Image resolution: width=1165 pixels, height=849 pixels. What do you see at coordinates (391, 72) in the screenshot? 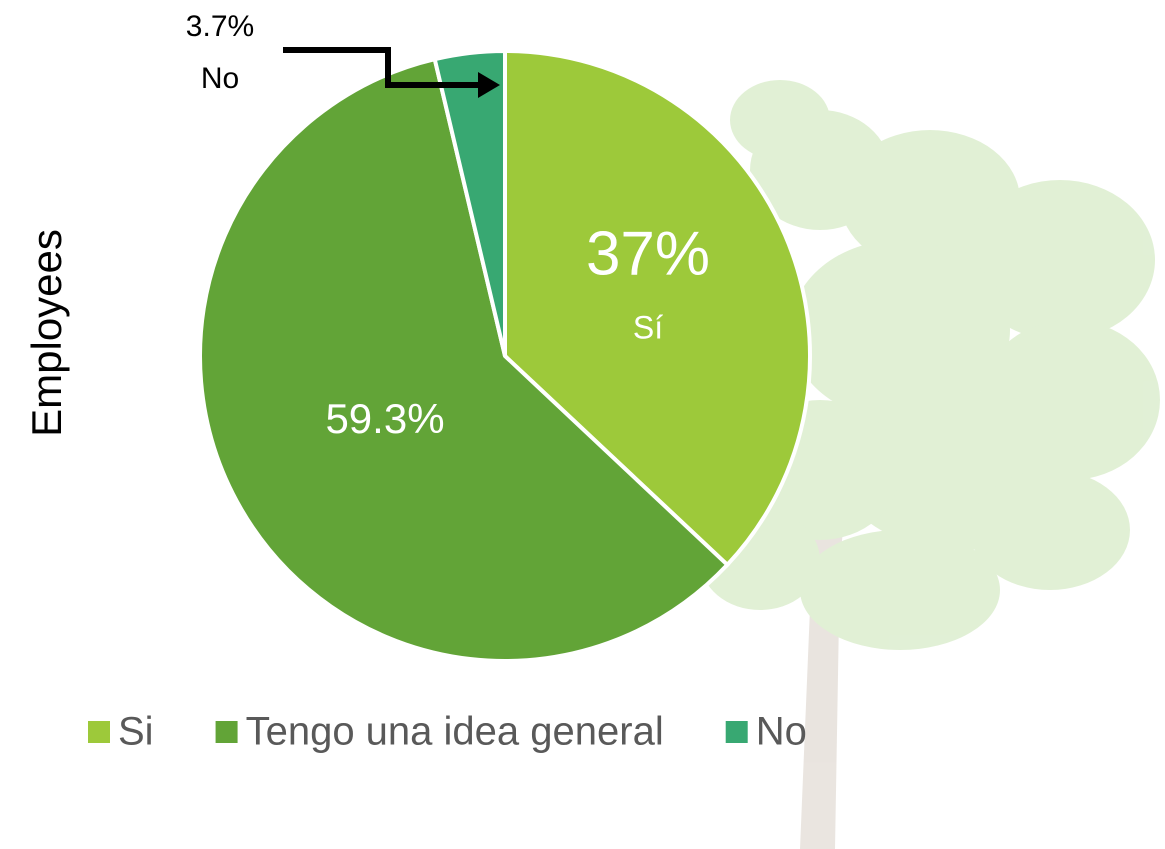
I see `callout-arrow` at bounding box center [391, 72].